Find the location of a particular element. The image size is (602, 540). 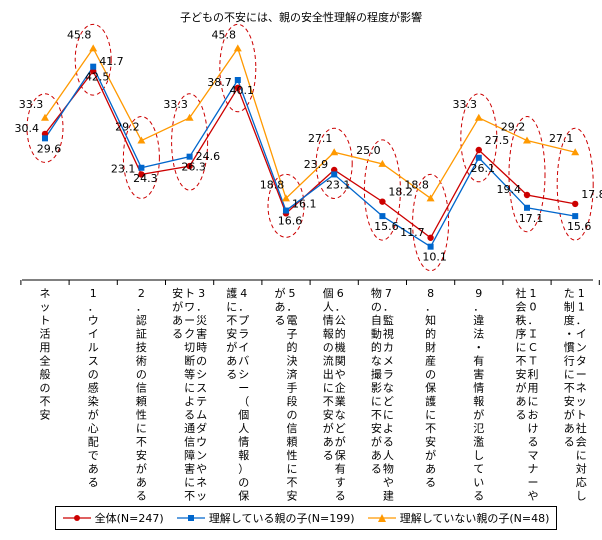

data-label: 10.1 is located at coordinates (434, 257).